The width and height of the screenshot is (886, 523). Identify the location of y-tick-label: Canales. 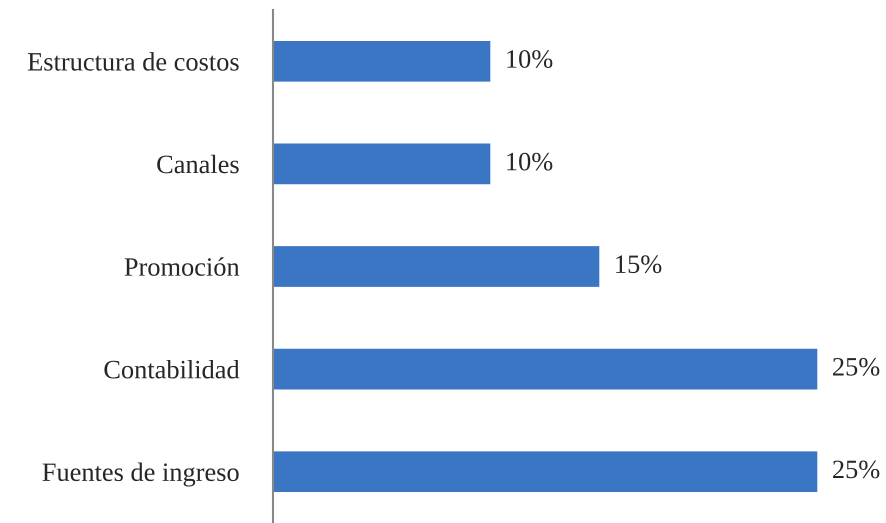
(198, 164).